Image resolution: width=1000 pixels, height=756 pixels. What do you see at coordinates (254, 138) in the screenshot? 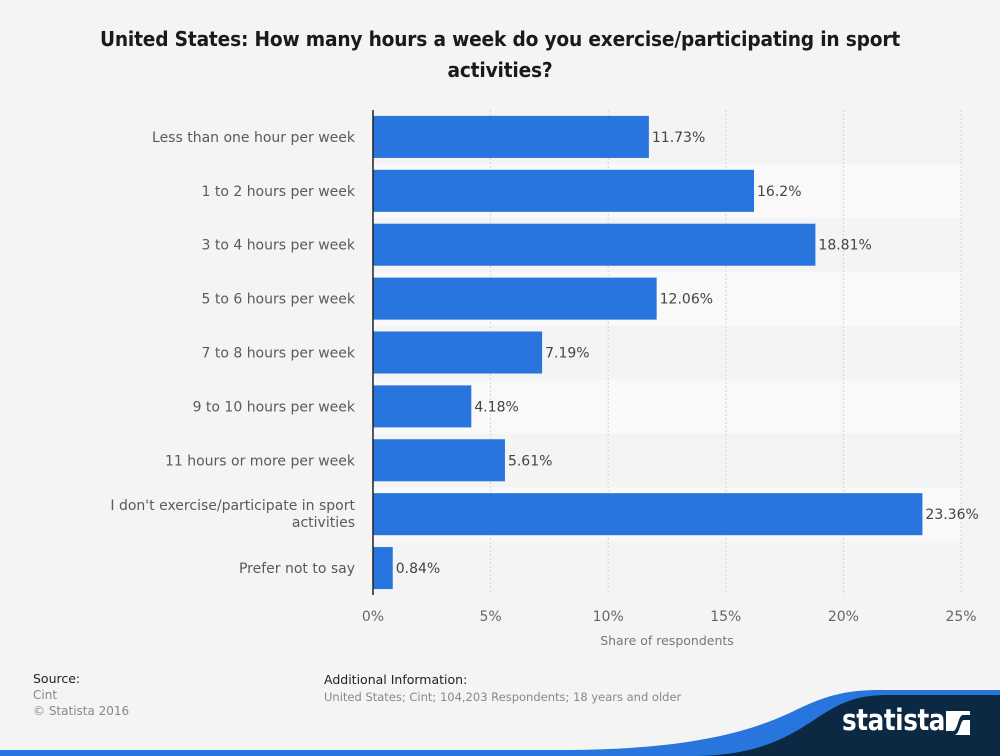
I see `category-label: Less than one hour per week` at bounding box center [254, 138].